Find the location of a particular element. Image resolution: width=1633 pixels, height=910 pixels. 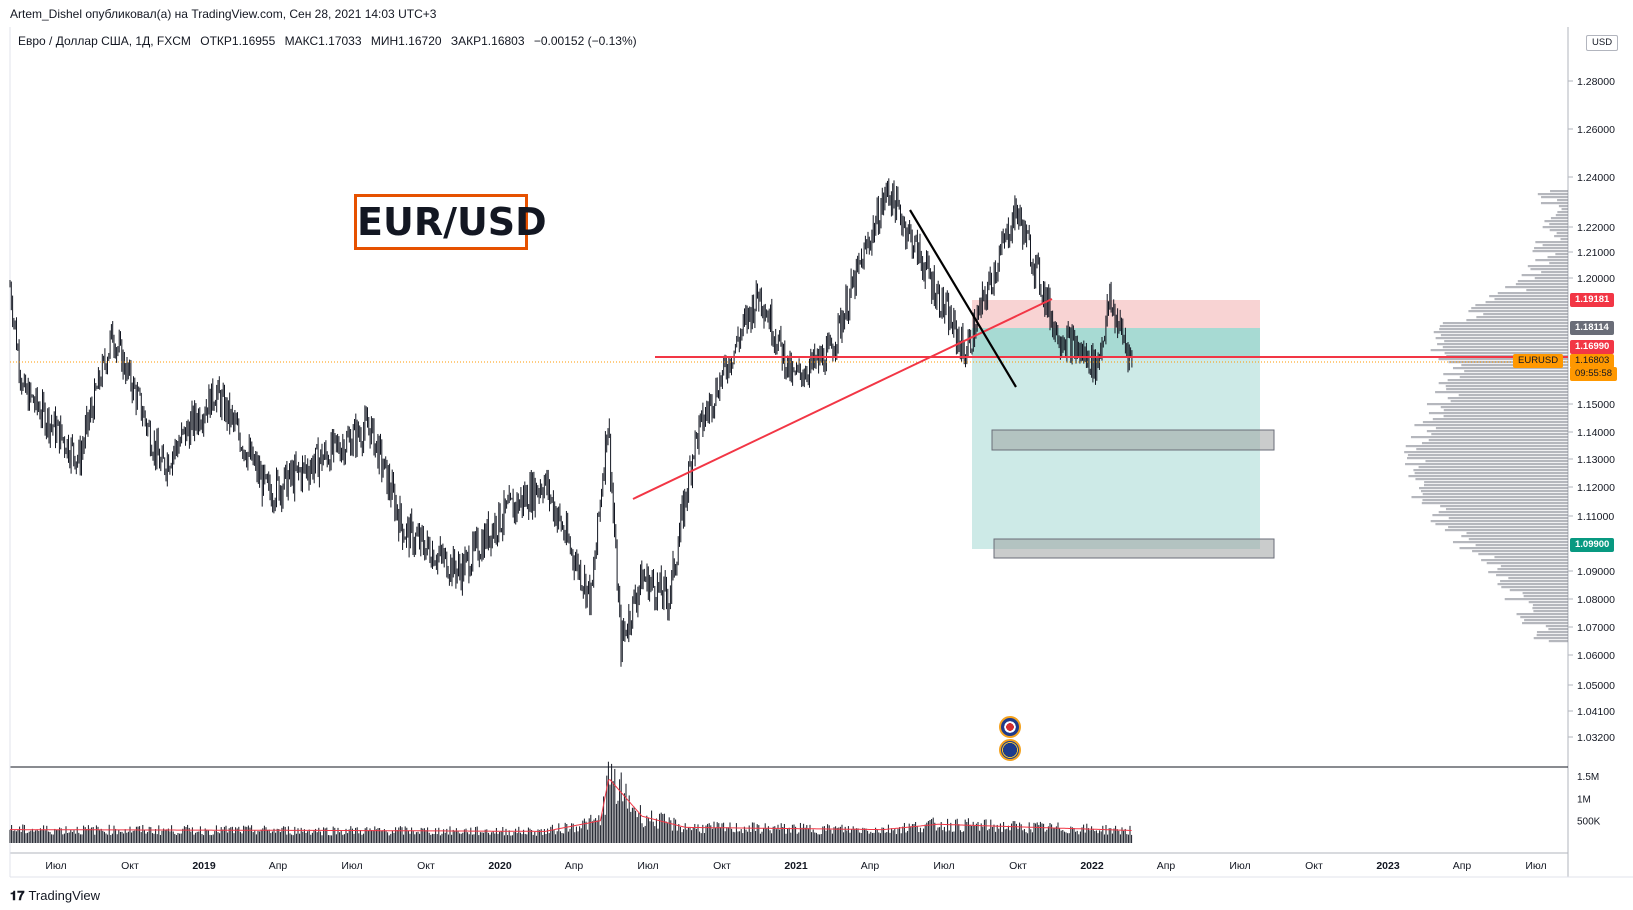

time-tick-label-8: Июл is located at coordinates (647, 866).